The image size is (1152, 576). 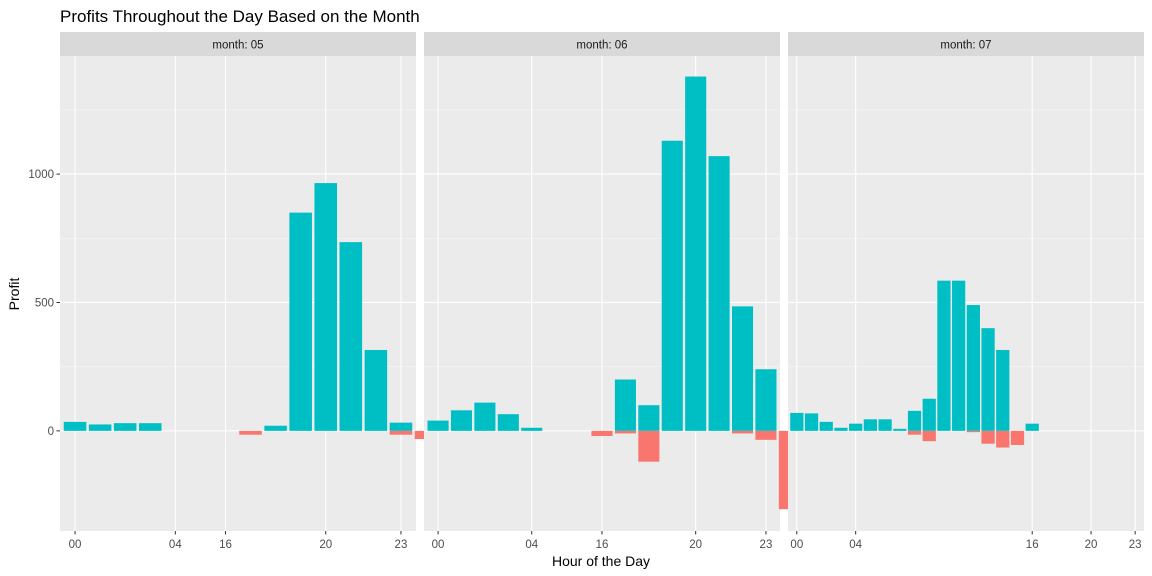 What do you see at coordinates (14, 294) in the screenshot?
I see `y-axis-title: Profit` at bounding box center [14, 294].